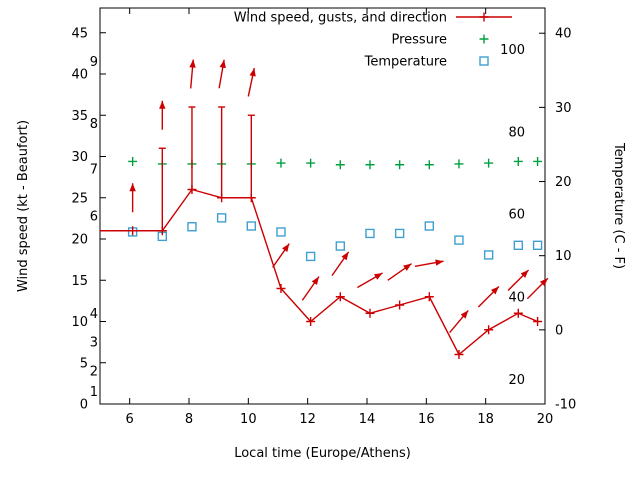  Describe the element at coordinates (84, 405) in the screenshot. I see `y-left-tick-label: 0` at that location.